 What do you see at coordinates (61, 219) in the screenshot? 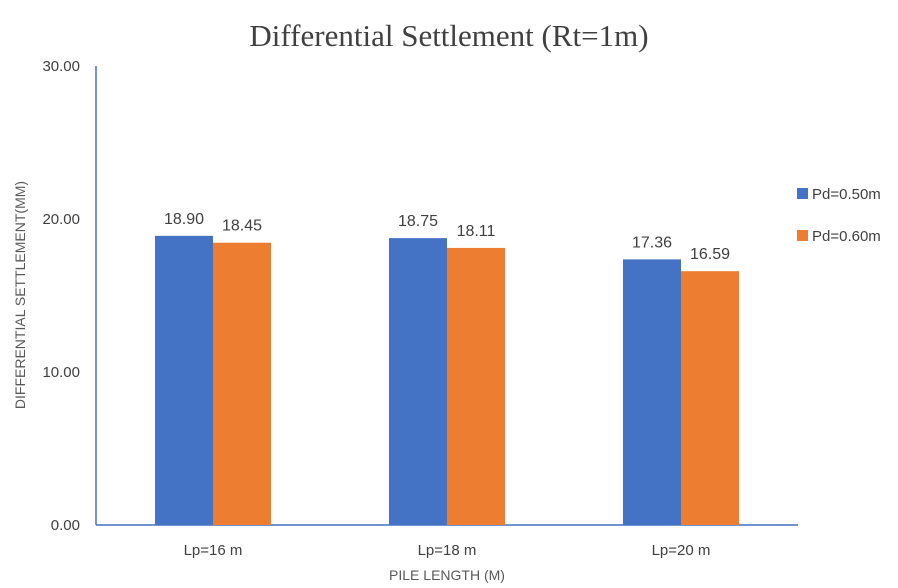
I see `y-tick-label: 20.00` at bounding box center [61, 219].